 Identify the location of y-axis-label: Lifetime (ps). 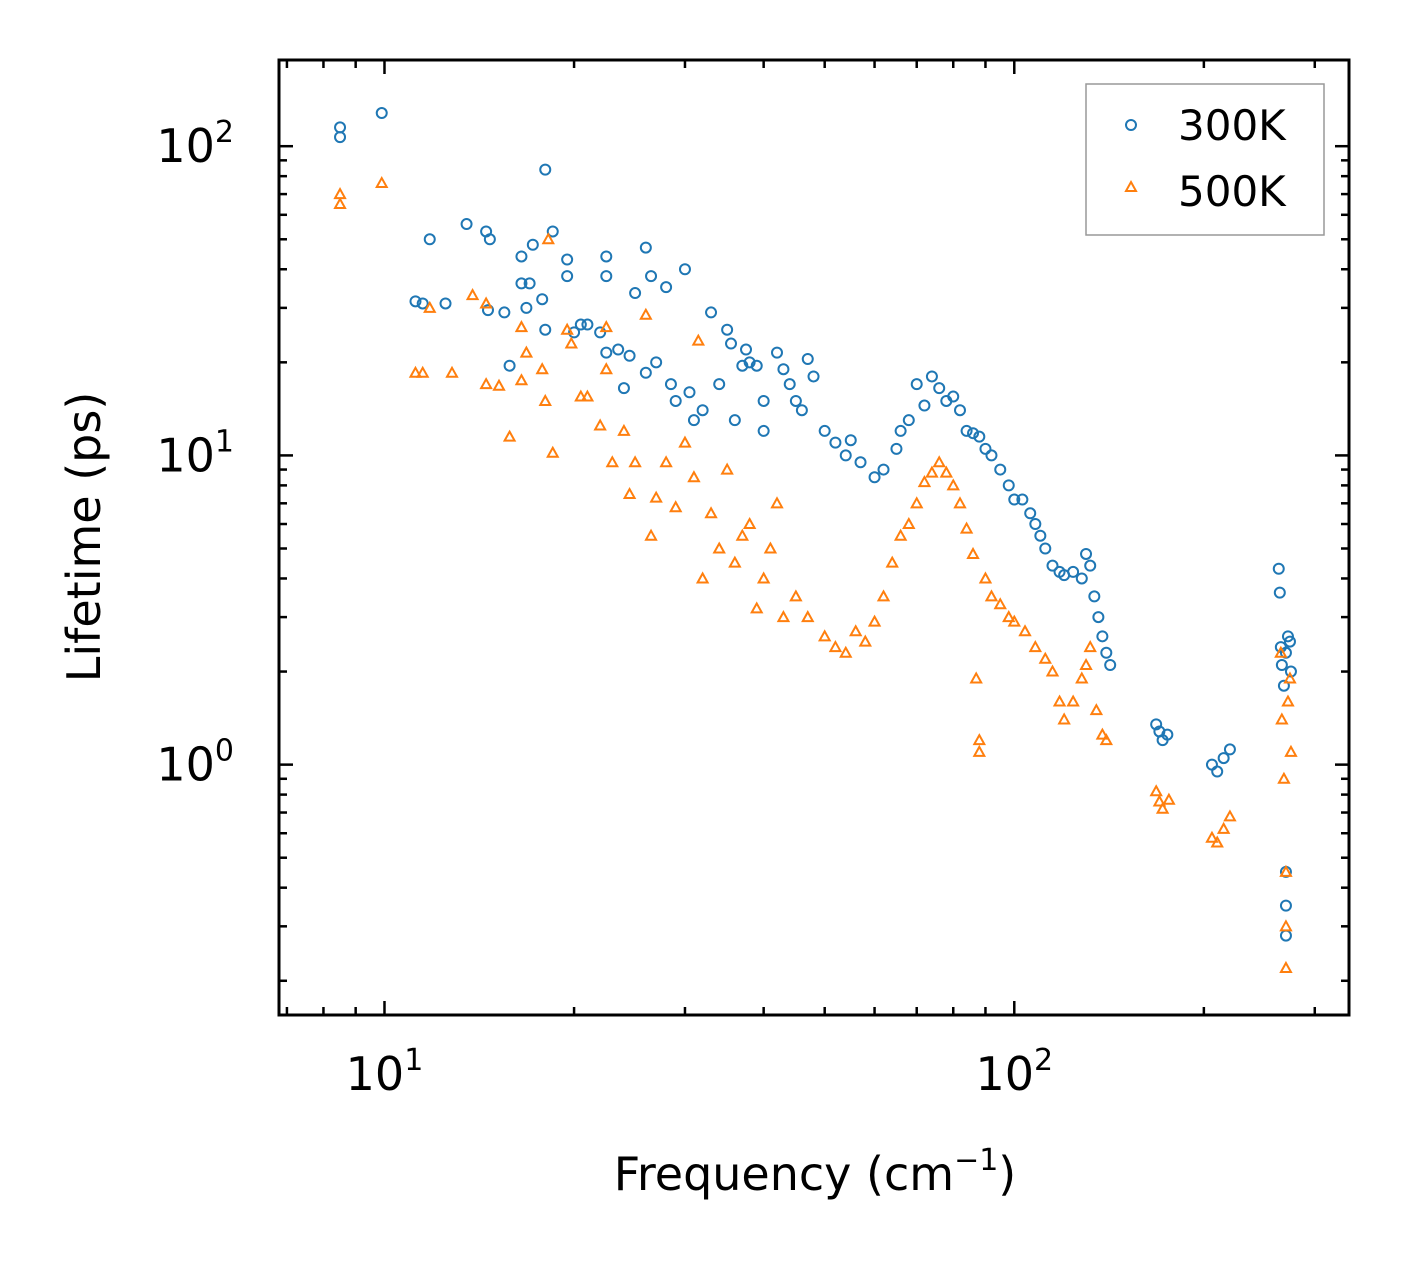
(84, 537).